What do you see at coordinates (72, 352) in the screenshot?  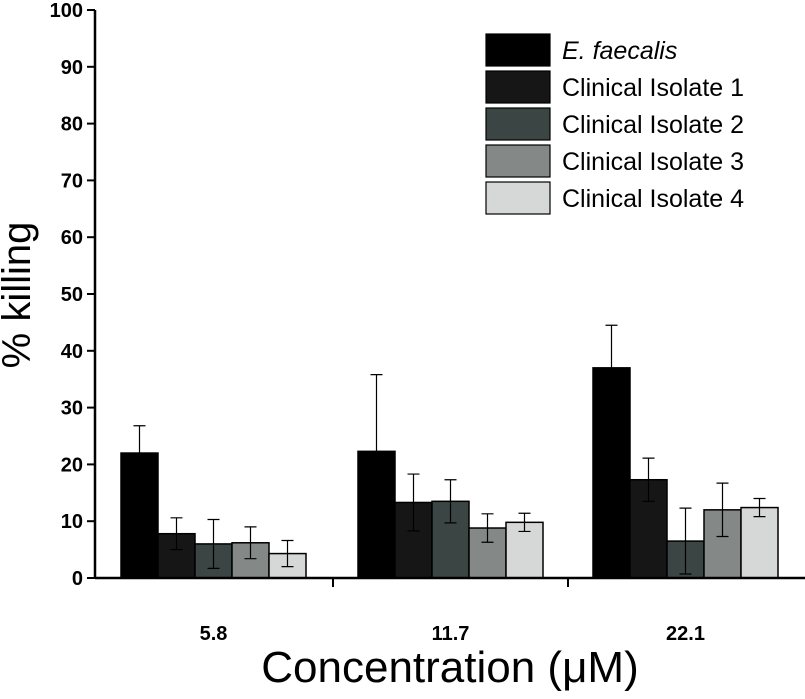 I see `y-tick-label: 40` at bounding box center [72, 352].